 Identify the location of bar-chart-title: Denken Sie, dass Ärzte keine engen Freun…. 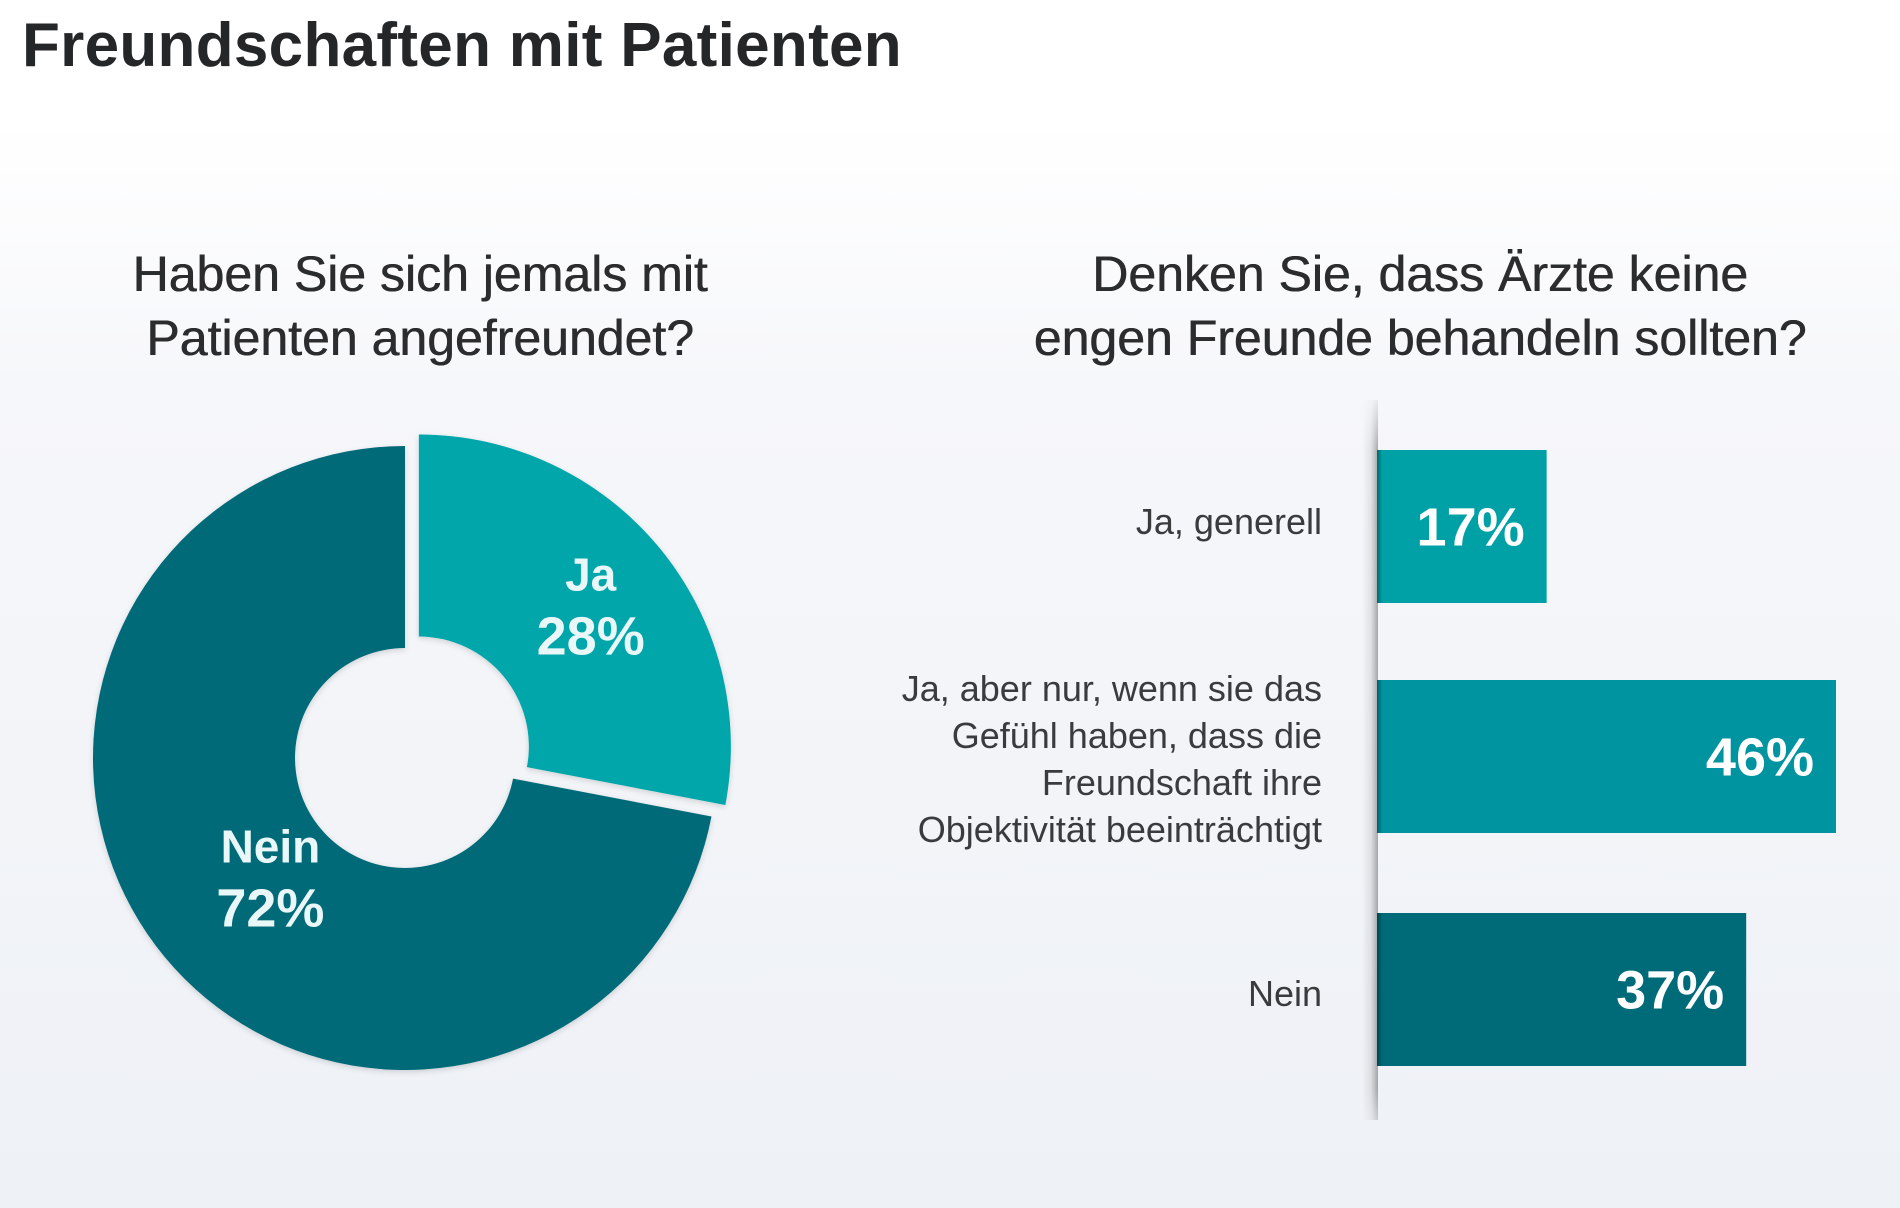
(1420, 306).